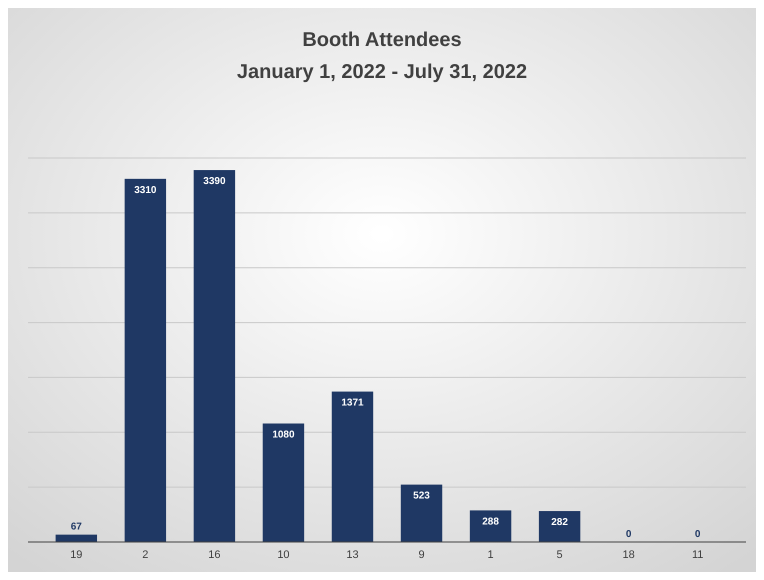  Describe the element at coordinates (559, 555) in the screenshot. I see `x-tick-label: 5` at that location.